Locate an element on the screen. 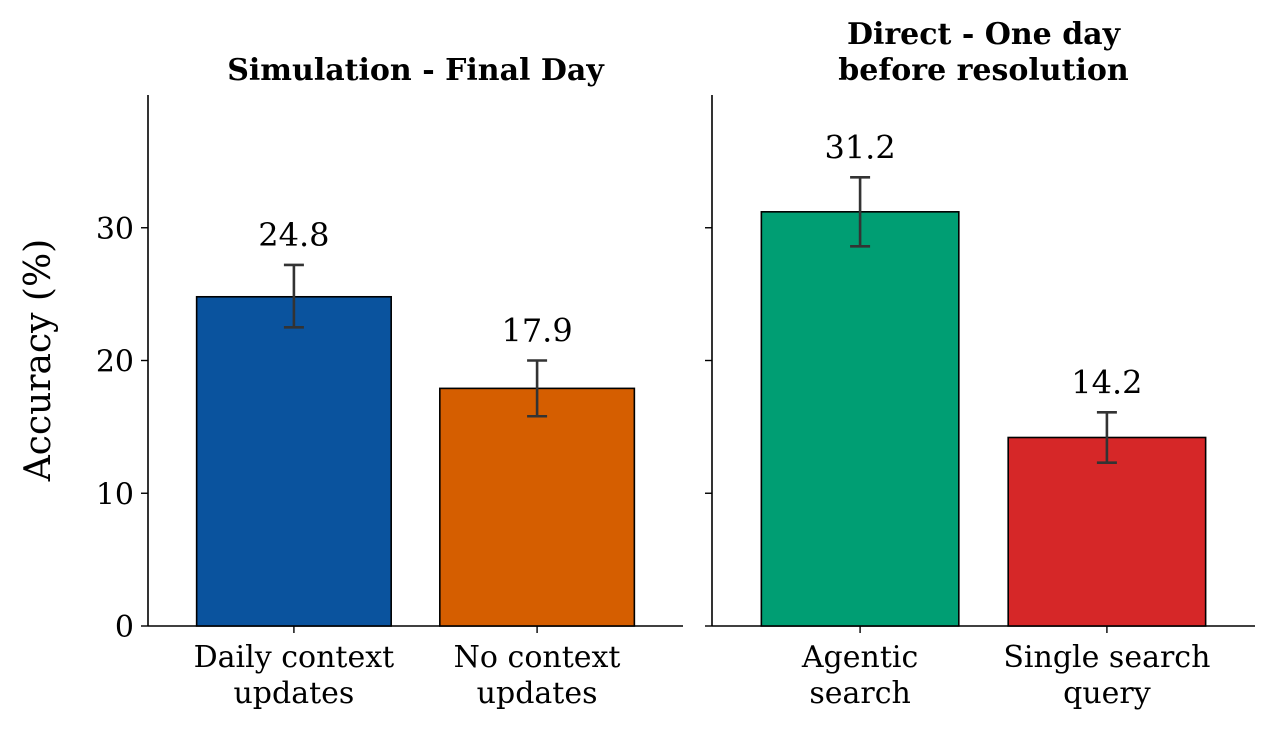 This screenshot has width=1273, height=736. panel-title: Simulation - Final Day is located at coordinates (416, 70).